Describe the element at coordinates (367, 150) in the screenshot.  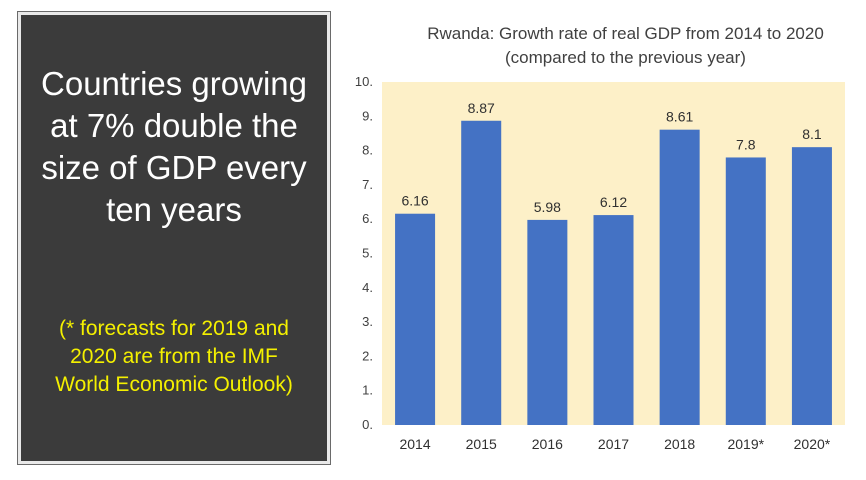
I see `y-tick-label: 8.` at that location.